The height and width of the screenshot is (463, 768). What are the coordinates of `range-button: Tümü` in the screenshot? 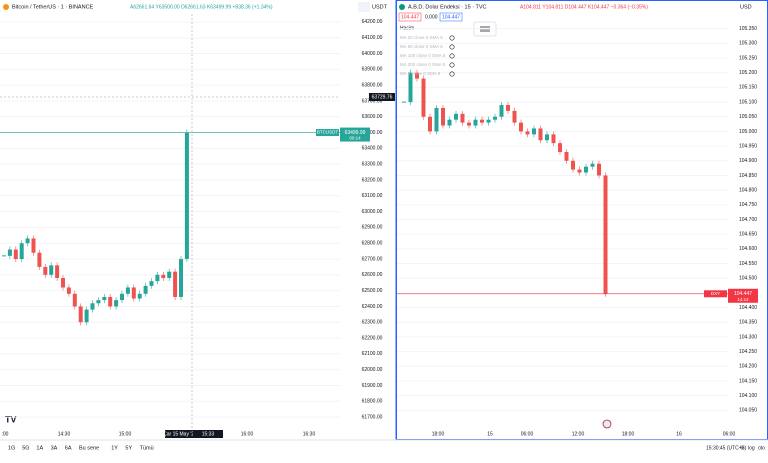 It's located at (147, 448).